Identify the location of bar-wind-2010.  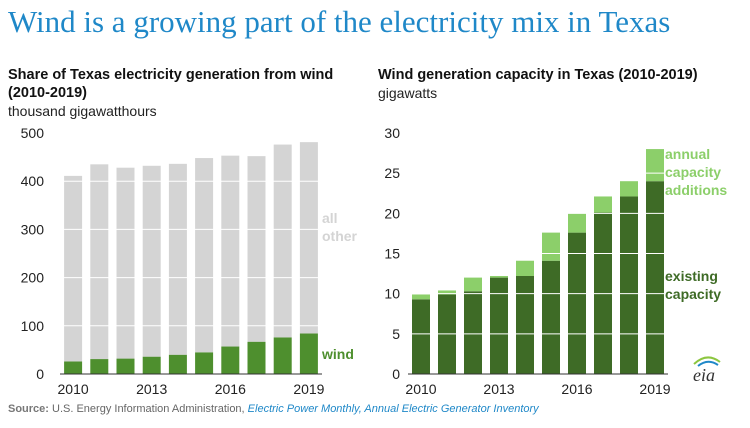
(73, 367).